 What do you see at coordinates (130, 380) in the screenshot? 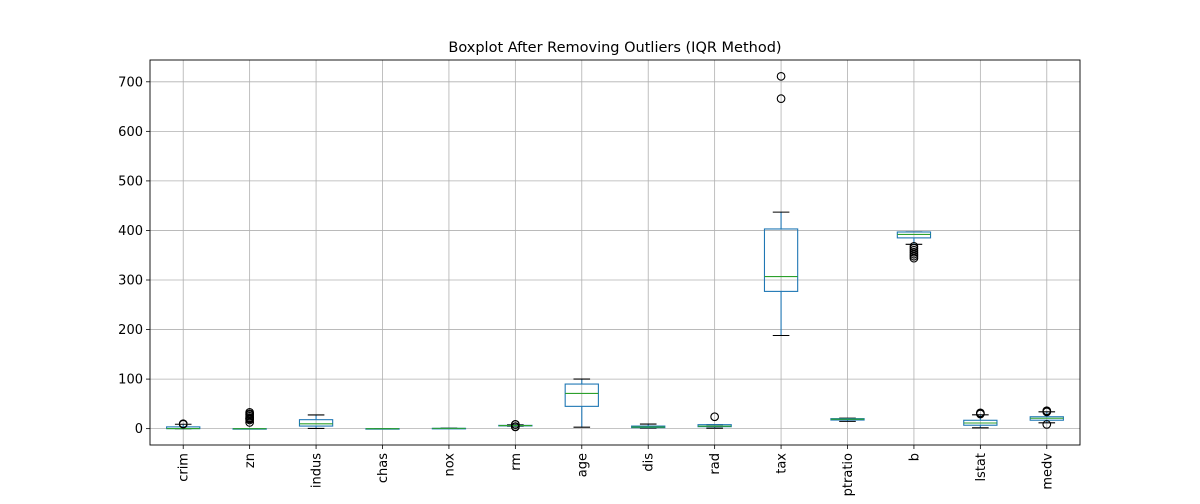
I see `y-tick-label: 100` at bounding box center [130, 380].